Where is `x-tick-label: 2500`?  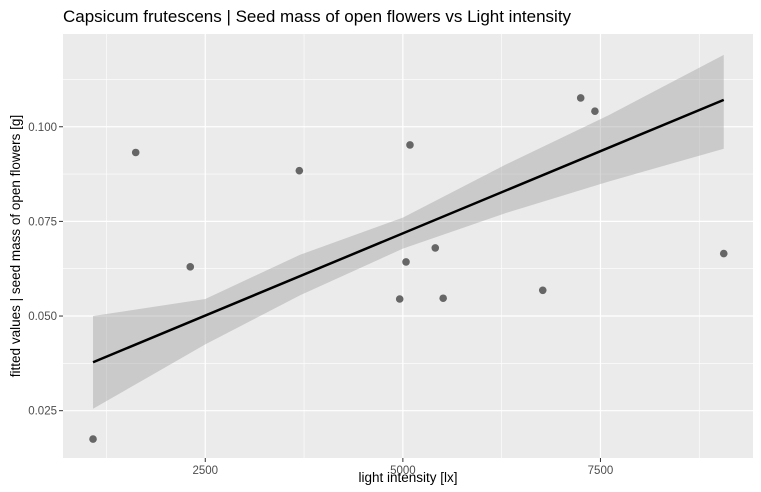
x-tick-label: 2500 is located at coordinates (205, 471).